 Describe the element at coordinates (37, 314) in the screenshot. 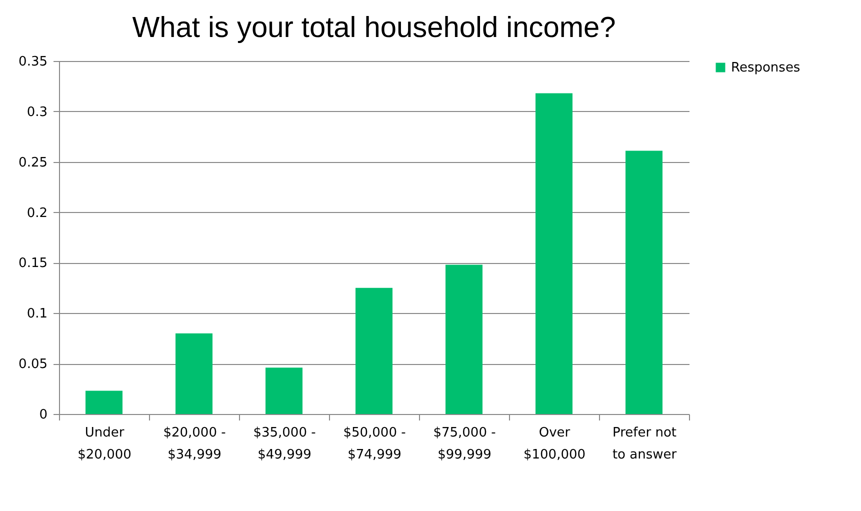

I see `y-tick-label: 0.1` at that location.